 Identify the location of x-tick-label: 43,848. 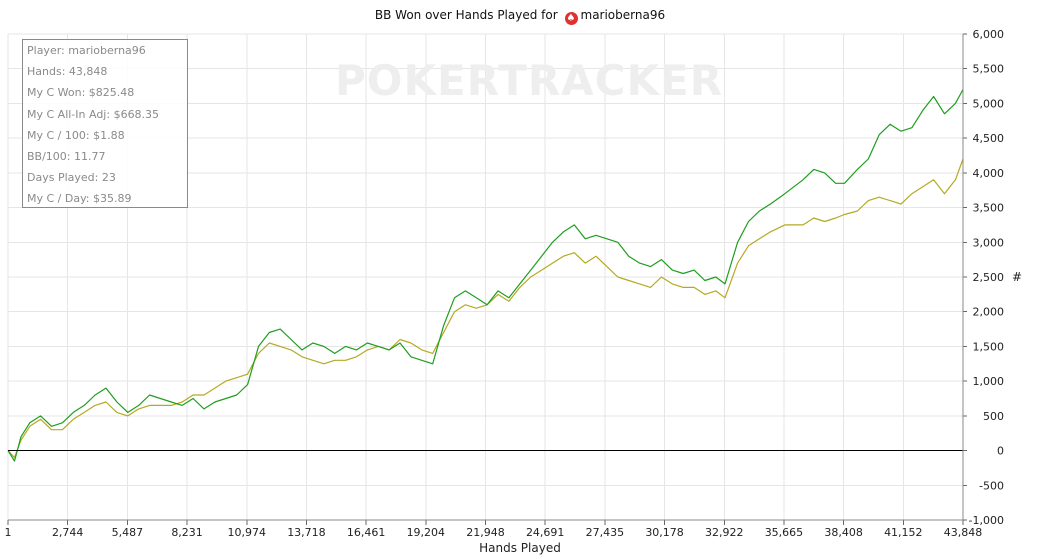
(963, 532).